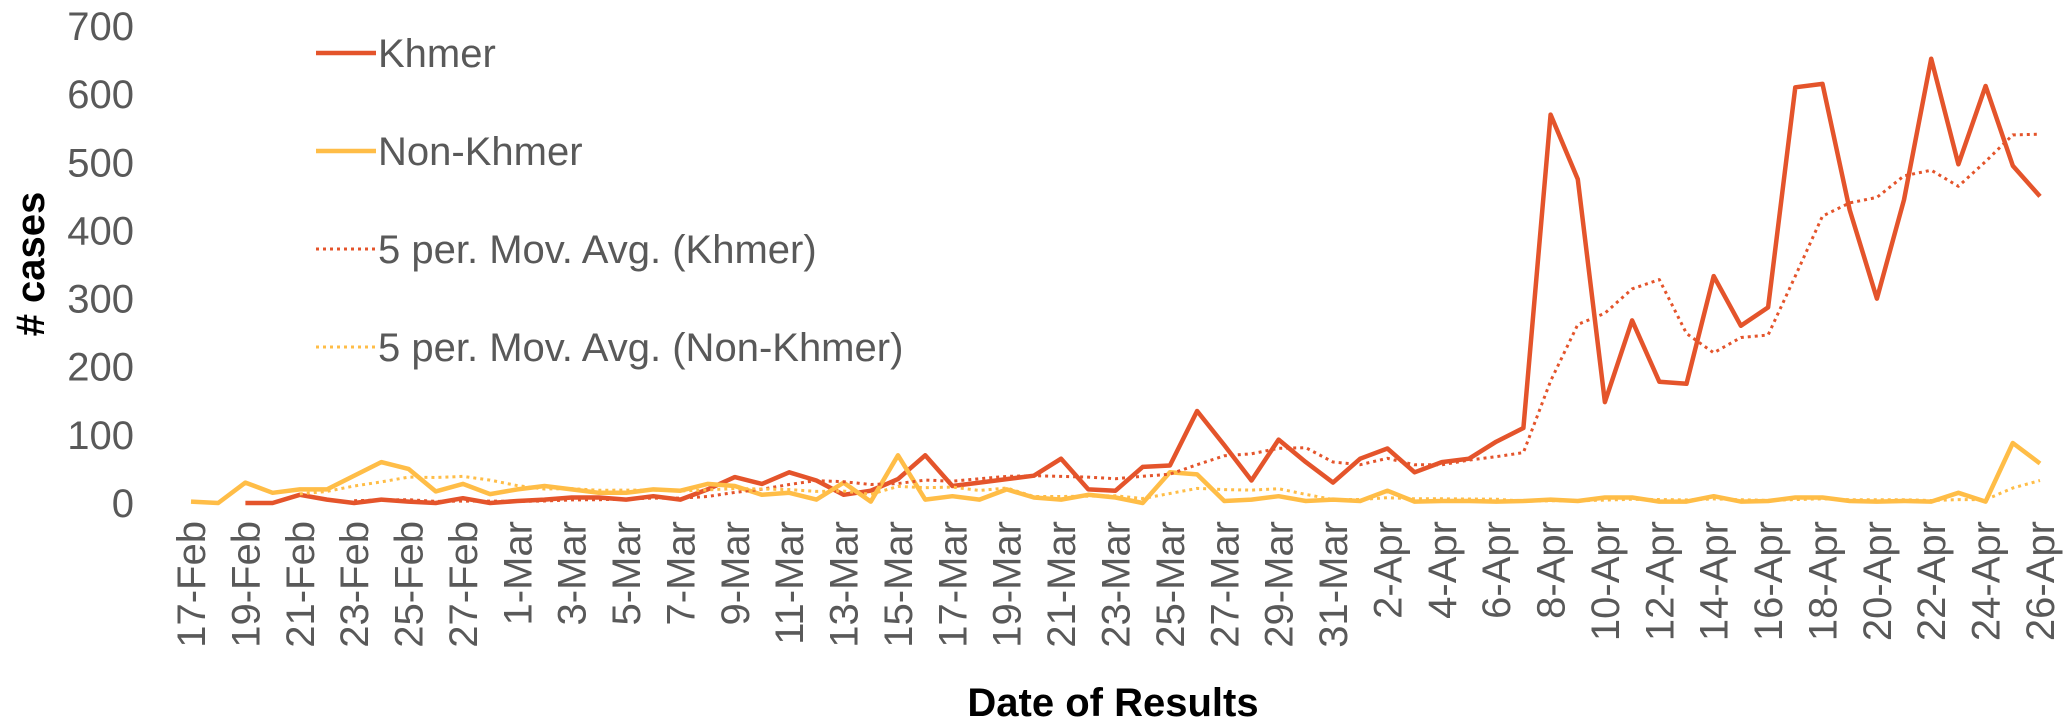 The width and height of the screenshot is (2066, 722). Describe the element at coordinates (31, 264) in the screenshot. I see `y-axis-title: # cases` at that location.